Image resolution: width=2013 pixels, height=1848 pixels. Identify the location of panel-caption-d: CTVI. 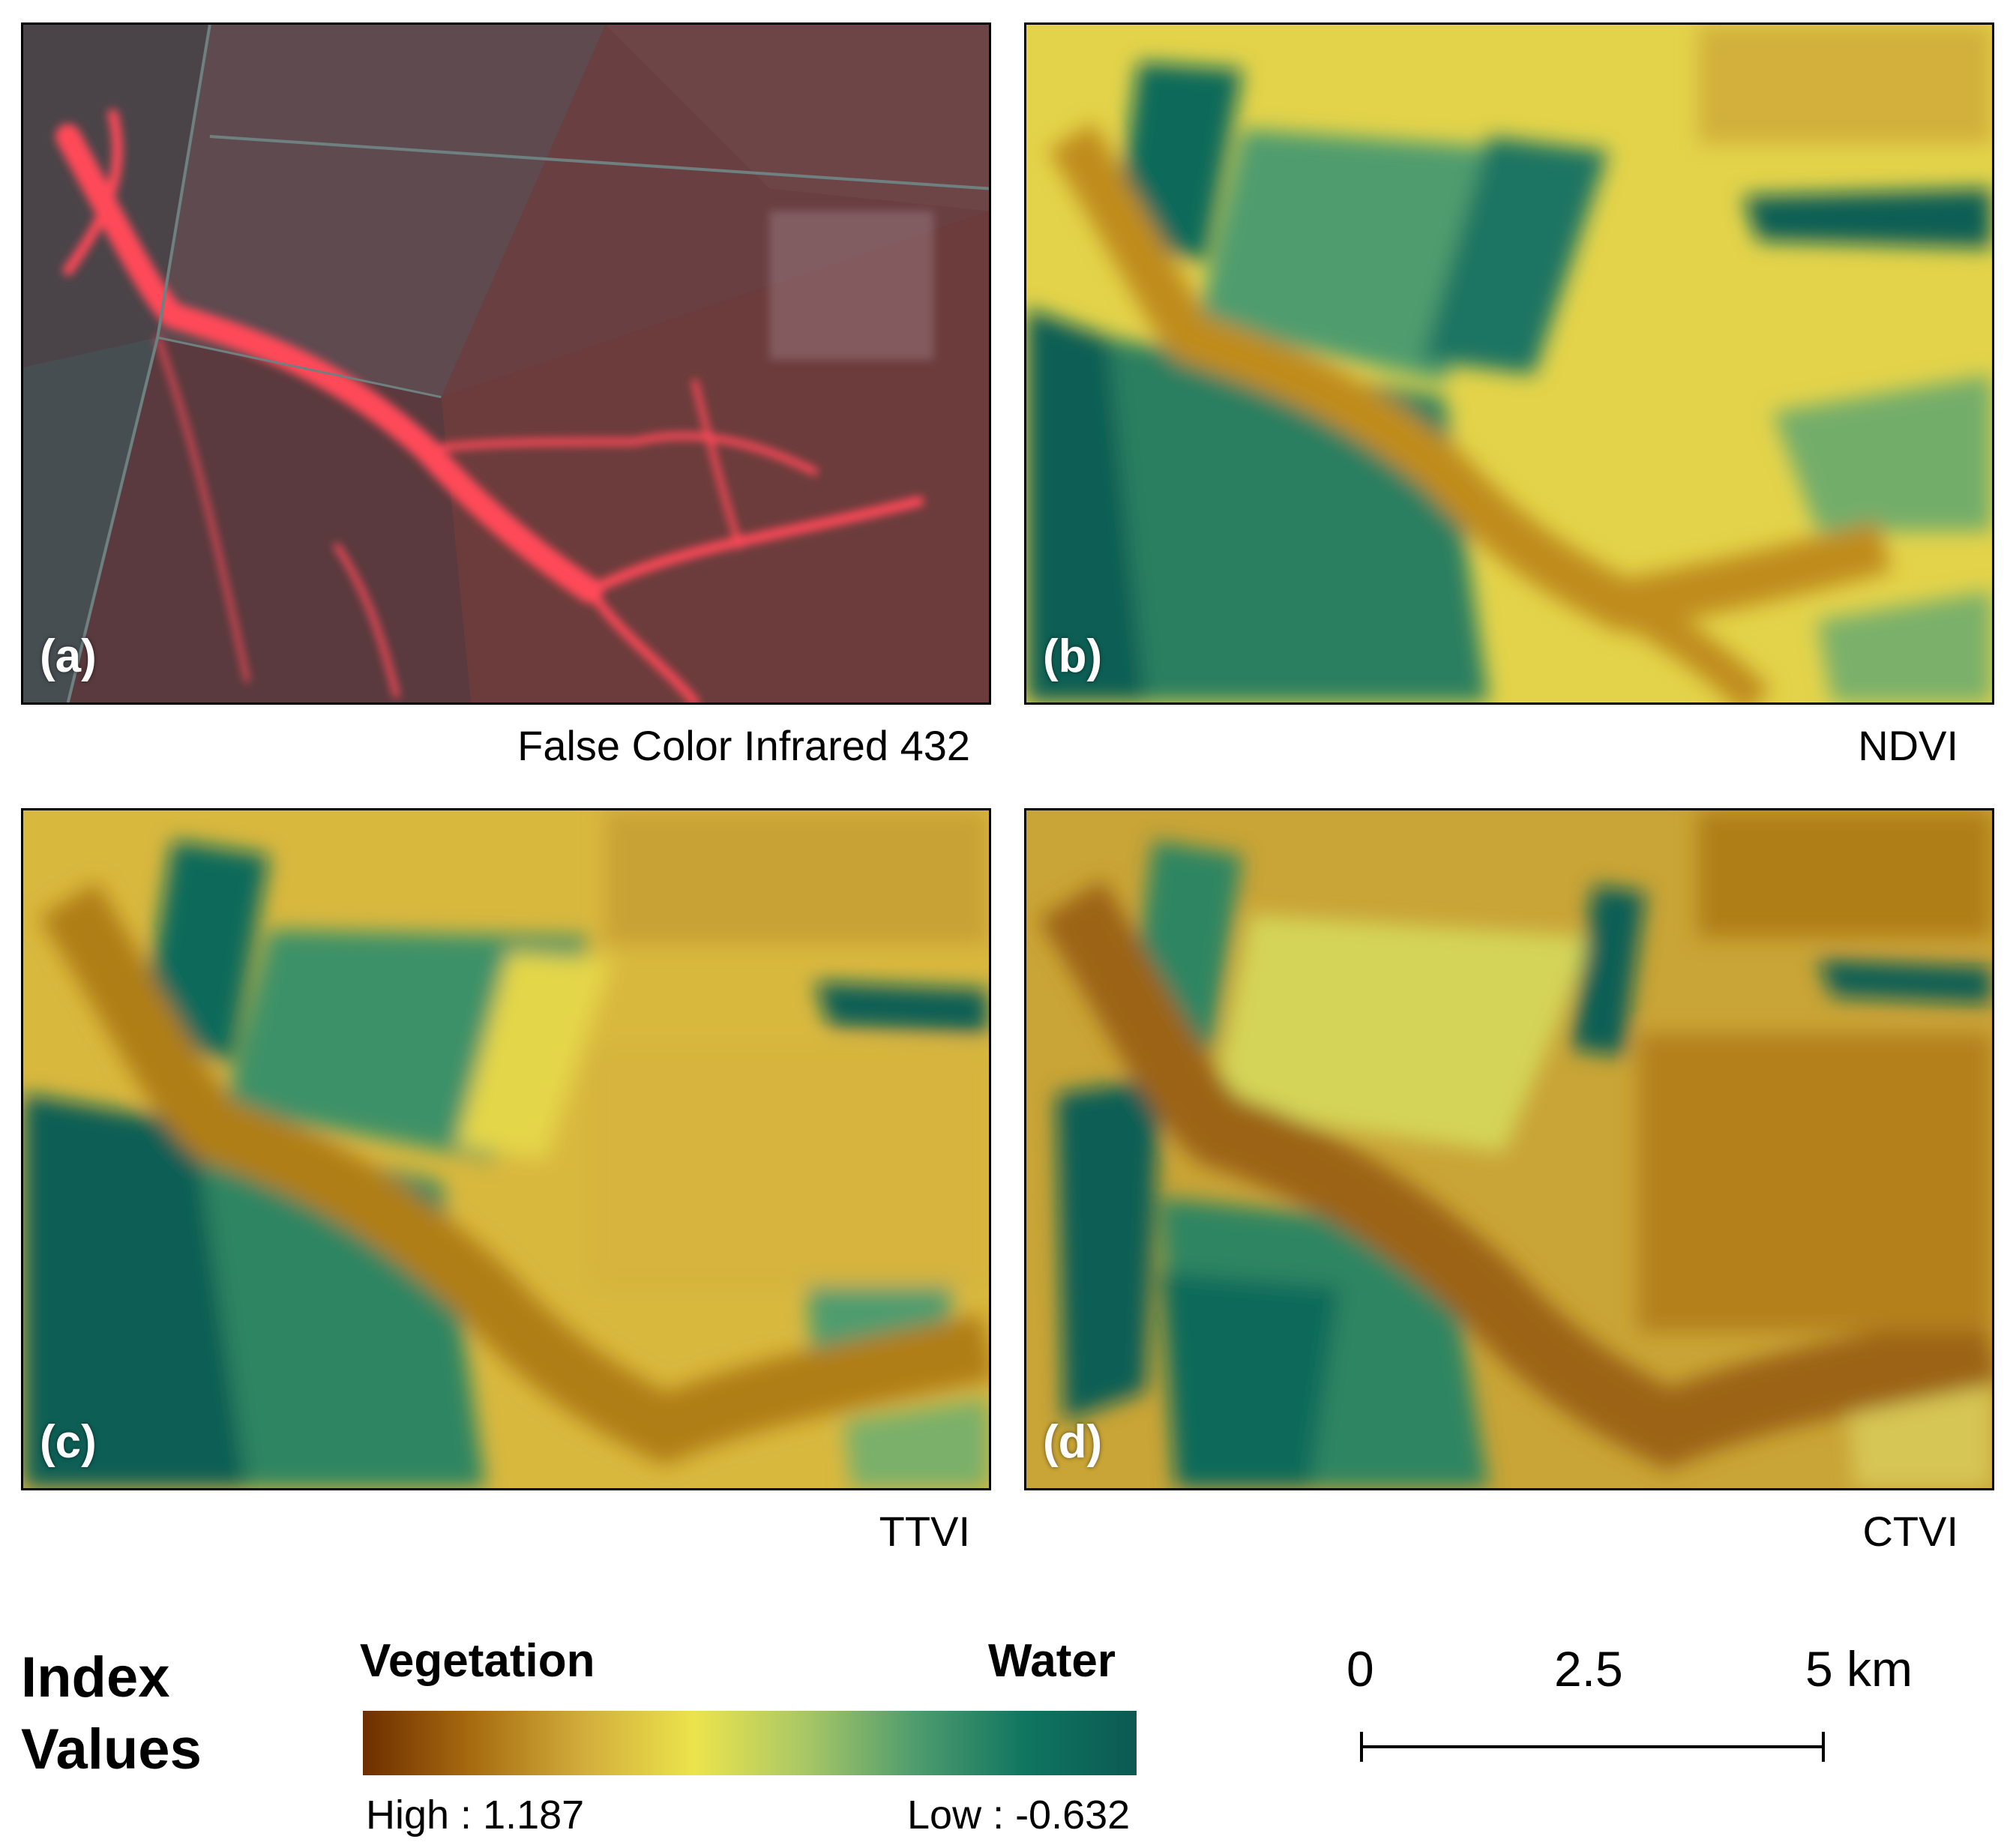
(1910, 1531).